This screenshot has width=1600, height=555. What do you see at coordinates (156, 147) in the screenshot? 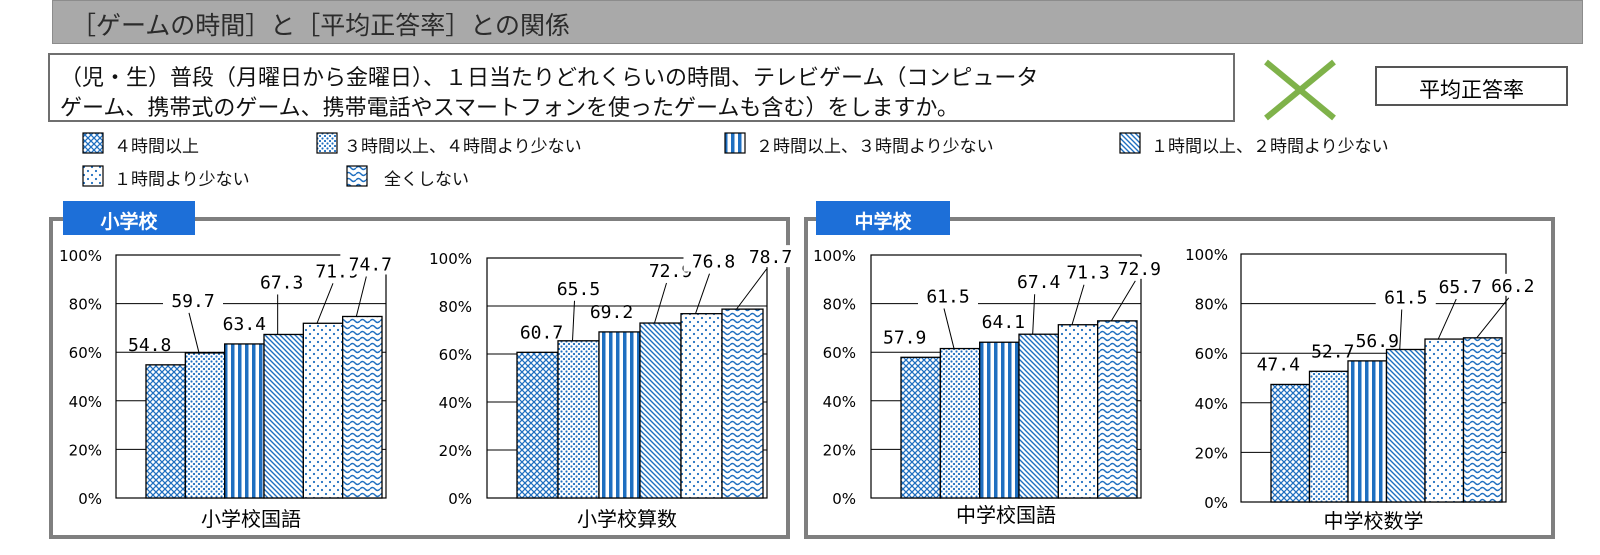
I see `legend-label: ４時間以上` at bounding box center [156, 147].